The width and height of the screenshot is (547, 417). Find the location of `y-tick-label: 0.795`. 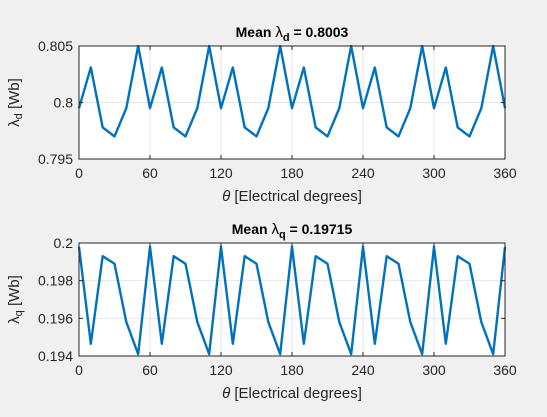

y-tick-label: 0.795 is located at coordinates (55, 159).